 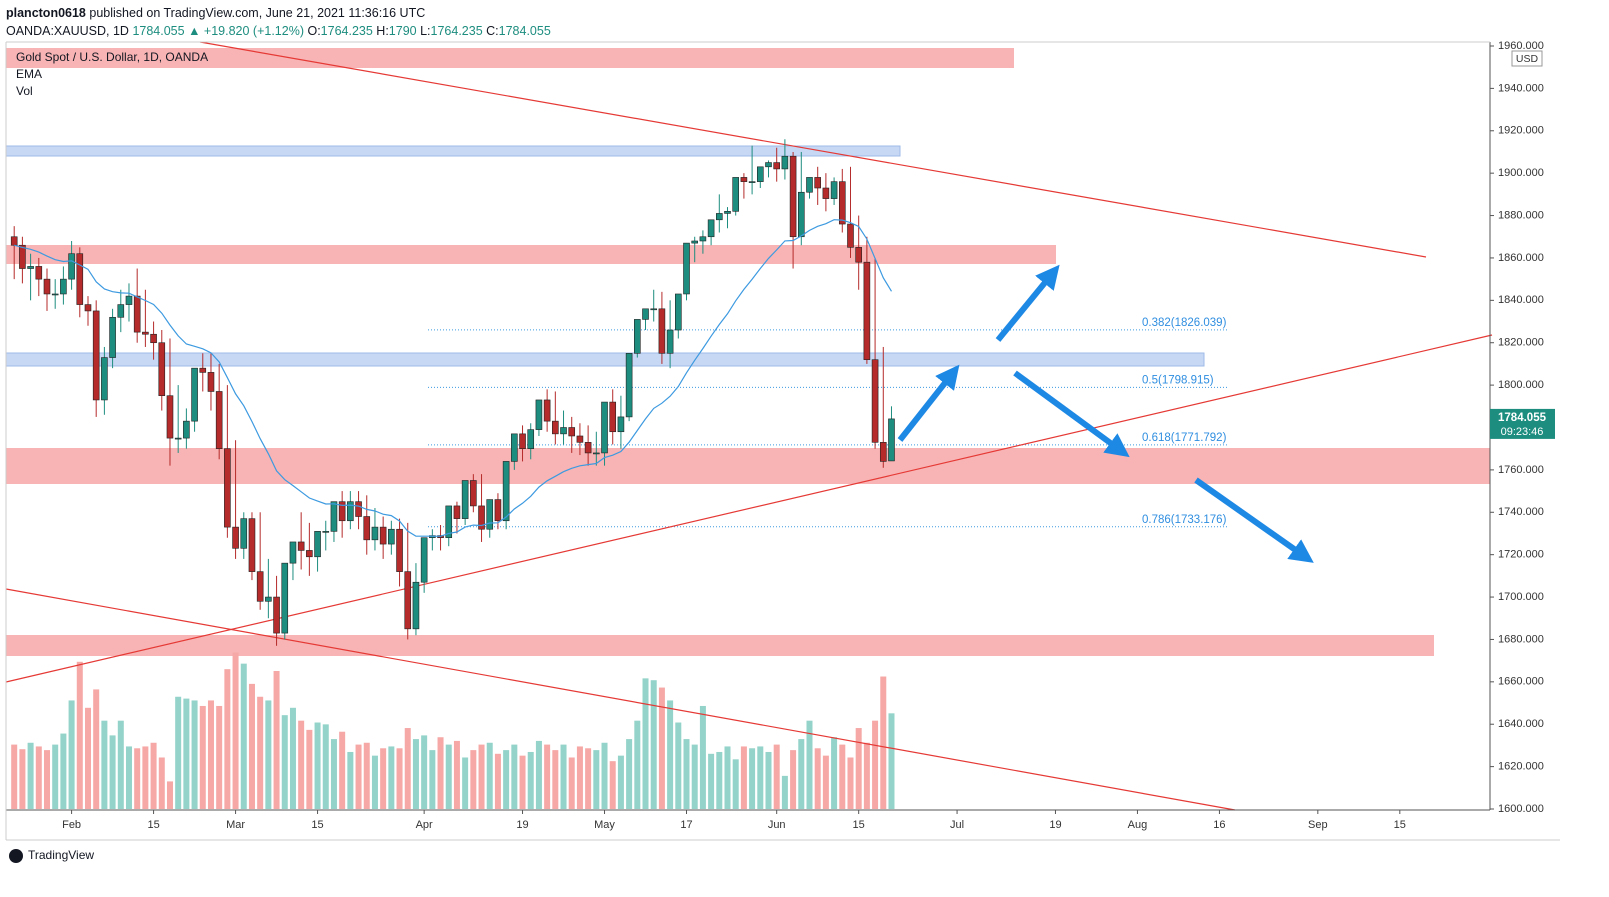 I want to click on price-tag-bg, so click(x=1522, y=423).